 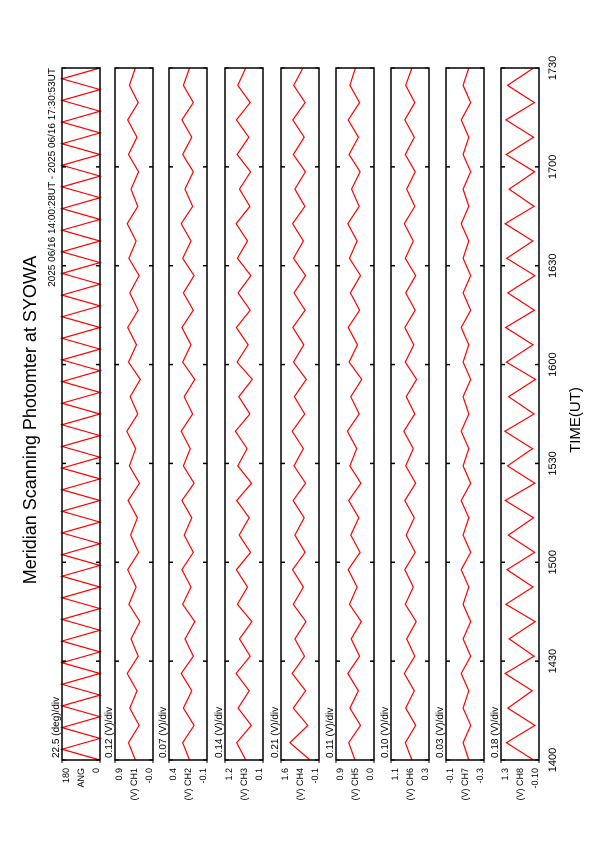 What do you see at coordinates (275, 732) in the screenshot?
I see `scale-label: 0.21 (V)/div` at bounding box center [275, 732].